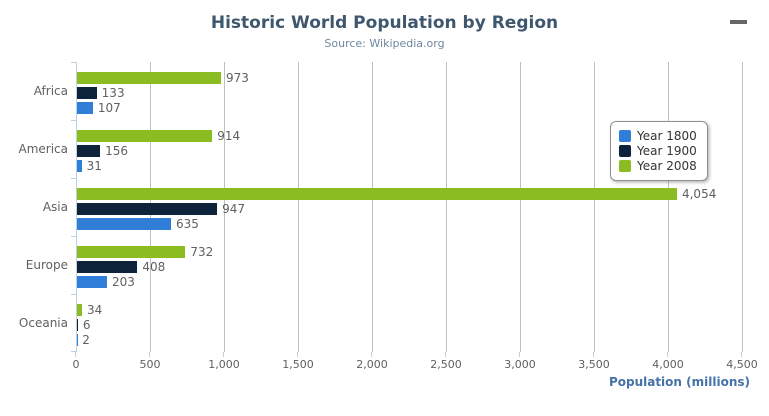 This screenshot has height=416, width=769. What do you see at coordinates (679, 382) in the screenshot?
I see `x-axis-title: Population (millions)` at bounding box center [679, 382].